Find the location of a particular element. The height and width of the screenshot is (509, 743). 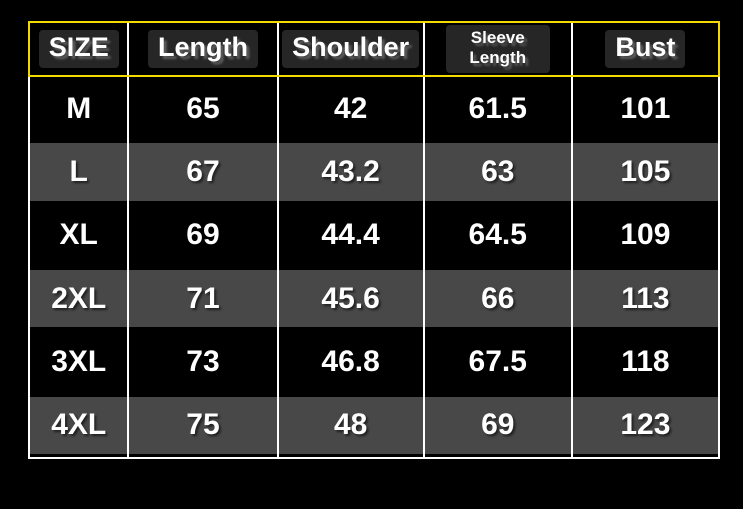

cell-length: 69 is located at coordinates (201, 235).